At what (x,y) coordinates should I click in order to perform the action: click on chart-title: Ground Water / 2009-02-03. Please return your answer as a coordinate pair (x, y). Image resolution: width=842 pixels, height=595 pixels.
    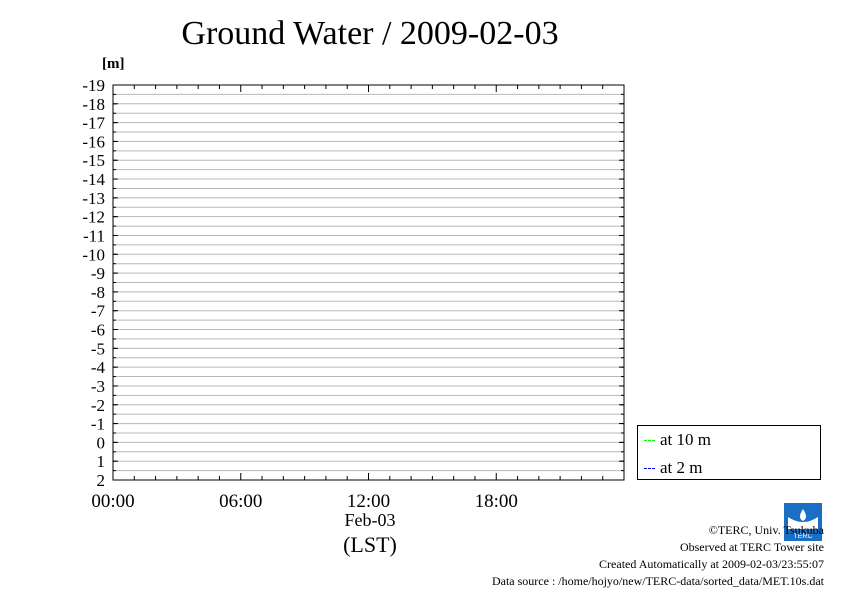
    Looking at the image, I should click on (370, 33).